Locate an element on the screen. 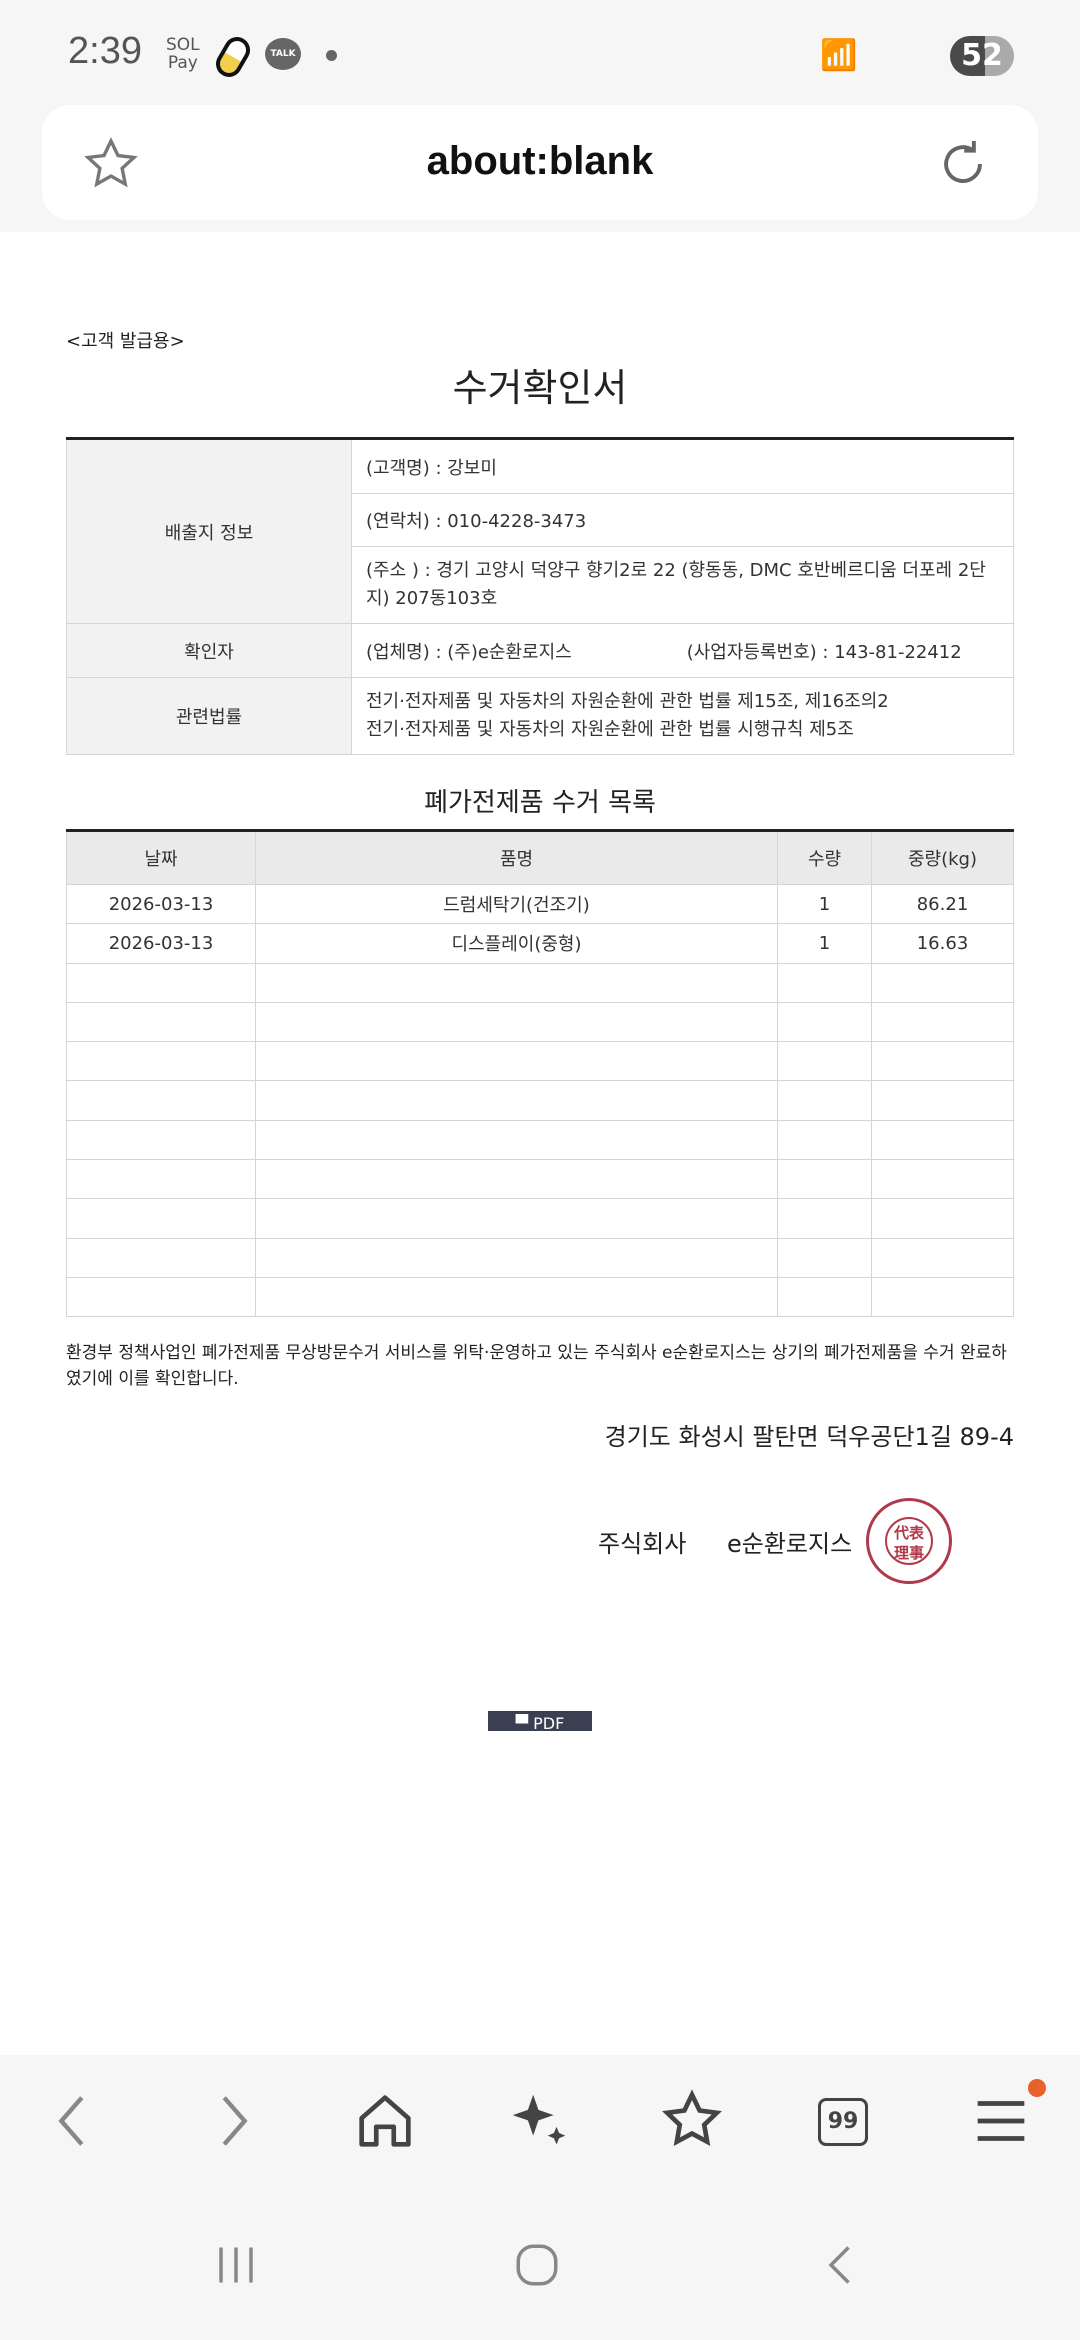 Image resolution: width=1080 pixels, height=2340 pixels. business-number: (사업자등록번호) : 143-81-22412 is located at coordinates (824, 652).